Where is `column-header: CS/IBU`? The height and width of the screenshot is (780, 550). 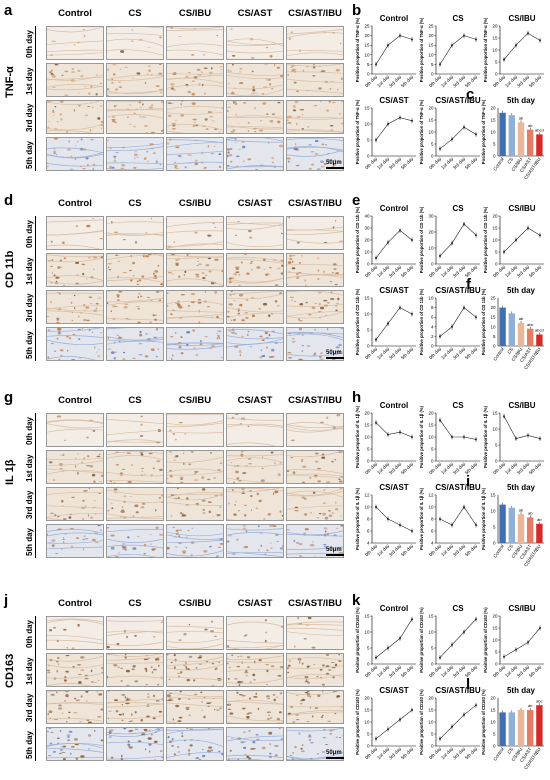 column-header: CS/IBU is located at coordinates (195, 203).